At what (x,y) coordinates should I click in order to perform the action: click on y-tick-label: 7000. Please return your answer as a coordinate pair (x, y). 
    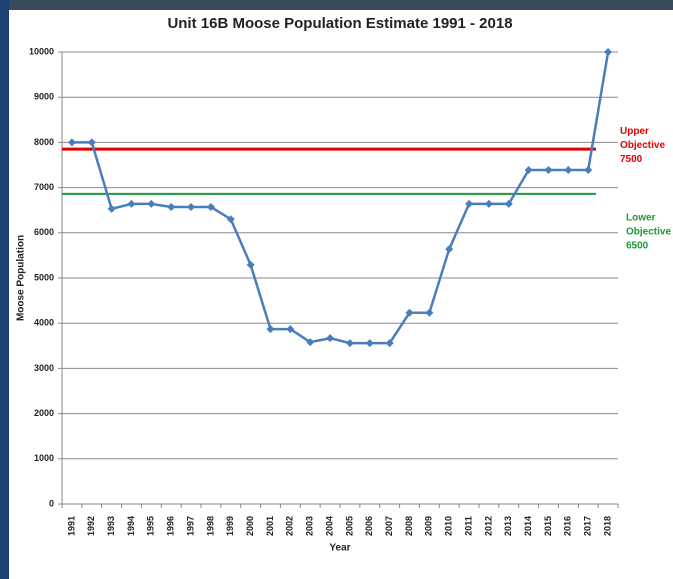
    Looking at the image, I should click on (44, 187).